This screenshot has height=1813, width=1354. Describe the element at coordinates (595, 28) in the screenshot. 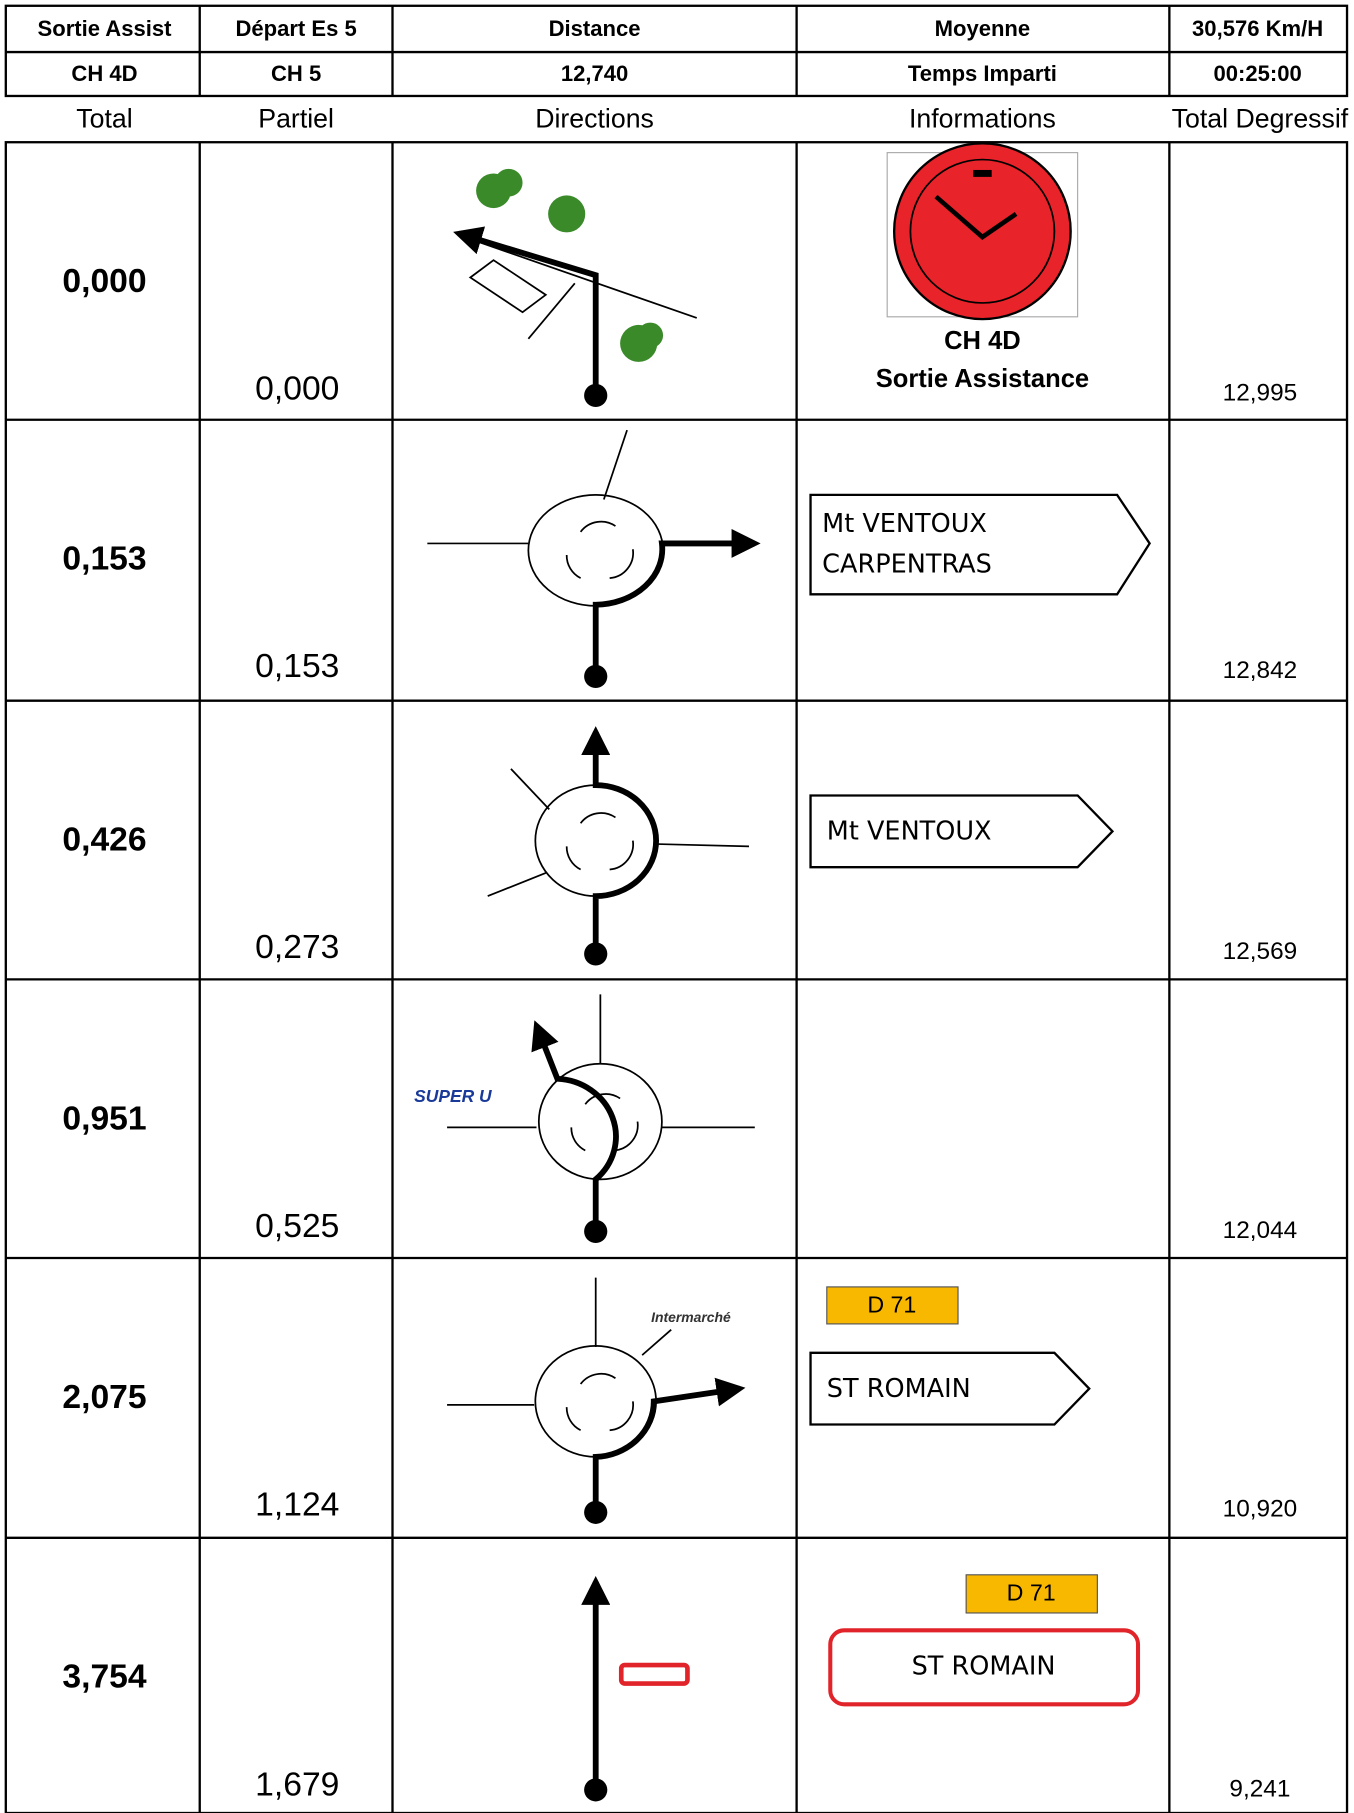

I see `header-row-part: Distance` at that location.